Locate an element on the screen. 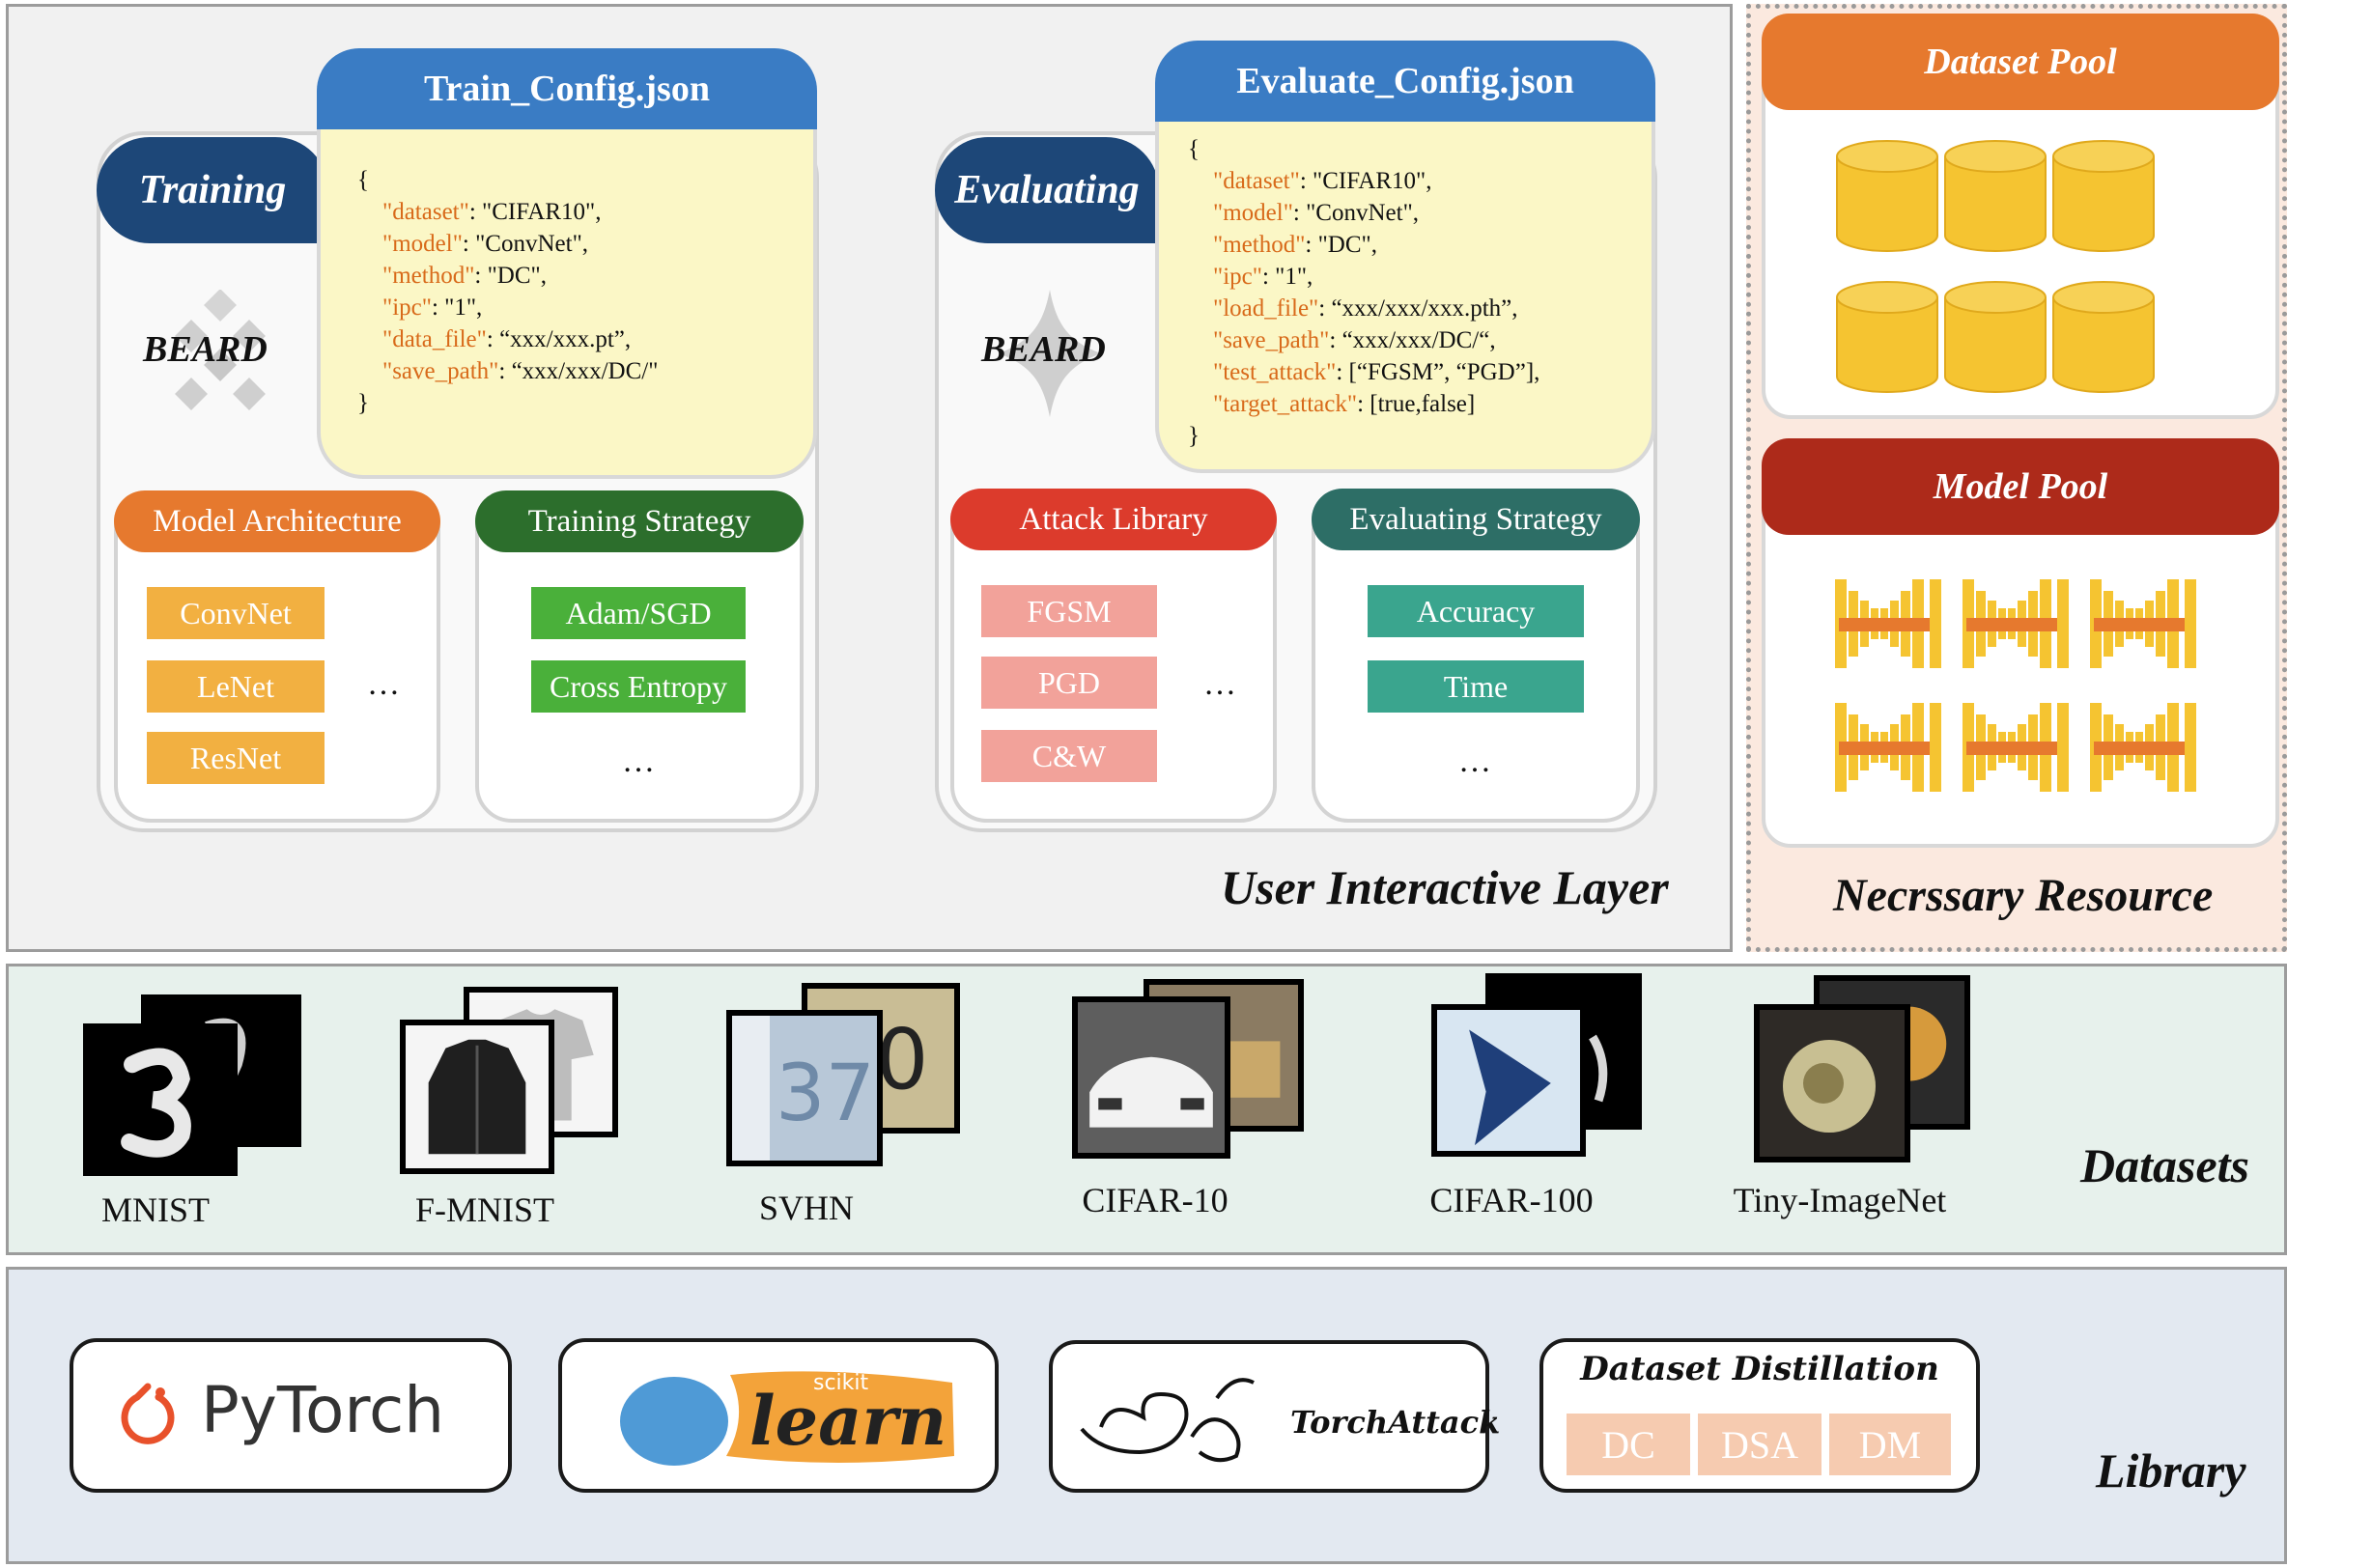 Image resolution: width=2372 pixels, height=1568 pixels. evaluating-tab: Evaluating is located at coordinates (1047, 190).